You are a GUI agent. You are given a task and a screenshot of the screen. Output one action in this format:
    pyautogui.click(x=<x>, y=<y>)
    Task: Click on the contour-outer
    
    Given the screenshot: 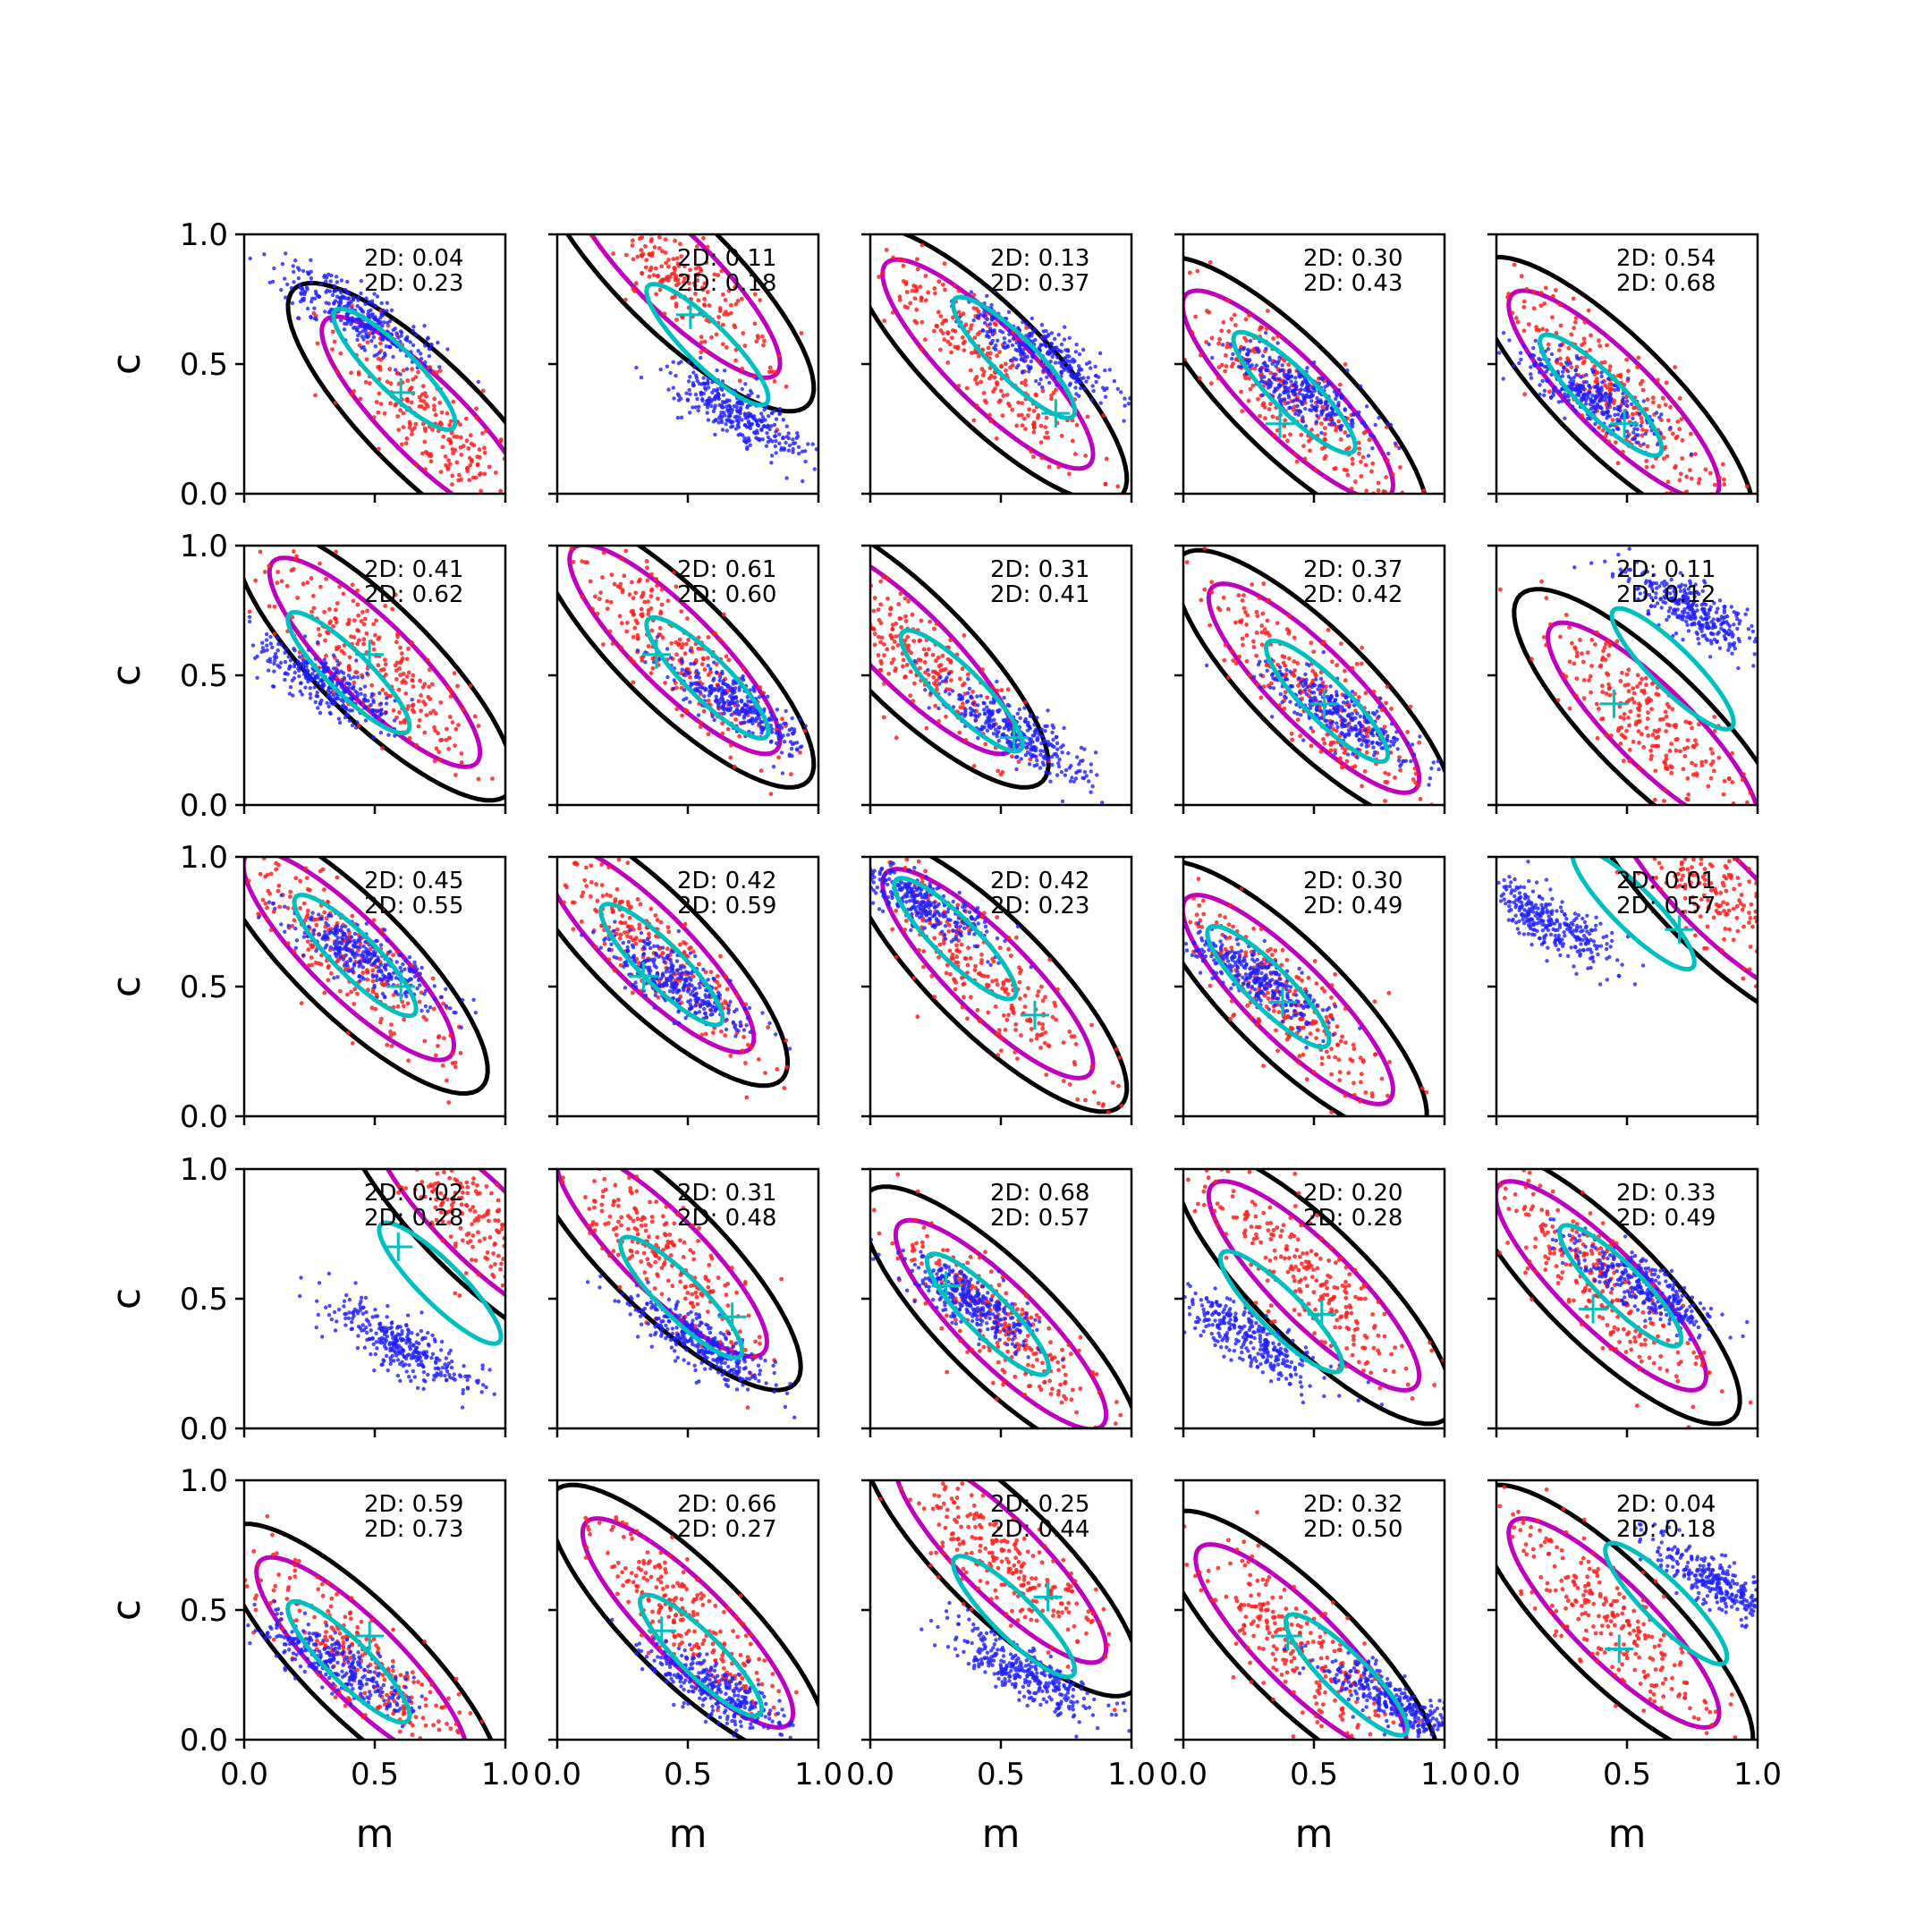 What is the action you would take?
    pyautogui.click(x=374, y=674)
    